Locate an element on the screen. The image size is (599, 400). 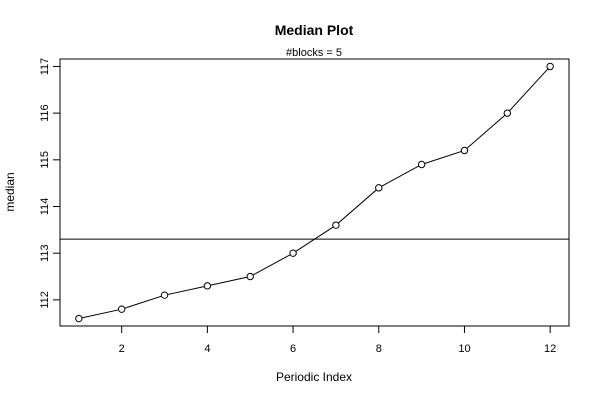
x-tick-label: 4 is located at coordinates (207, 349).